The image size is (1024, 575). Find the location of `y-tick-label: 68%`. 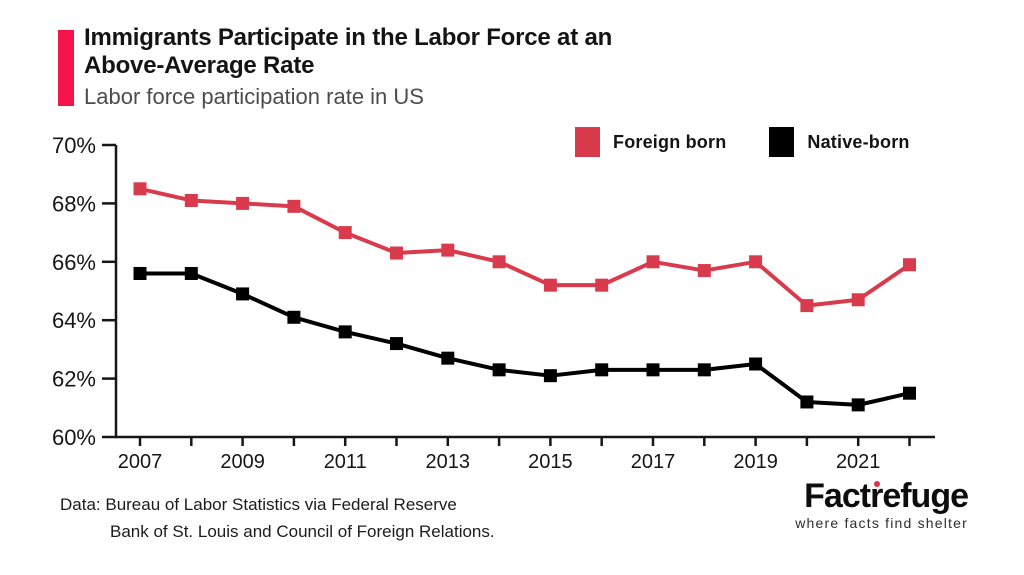

y-tick-label: 68% is located at coordinates (74, 203).